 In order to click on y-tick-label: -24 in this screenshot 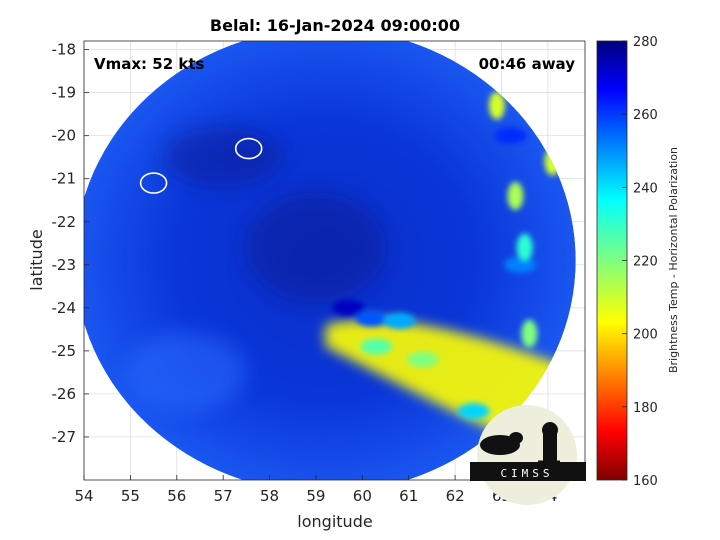, I will do `click(64, 308)`.